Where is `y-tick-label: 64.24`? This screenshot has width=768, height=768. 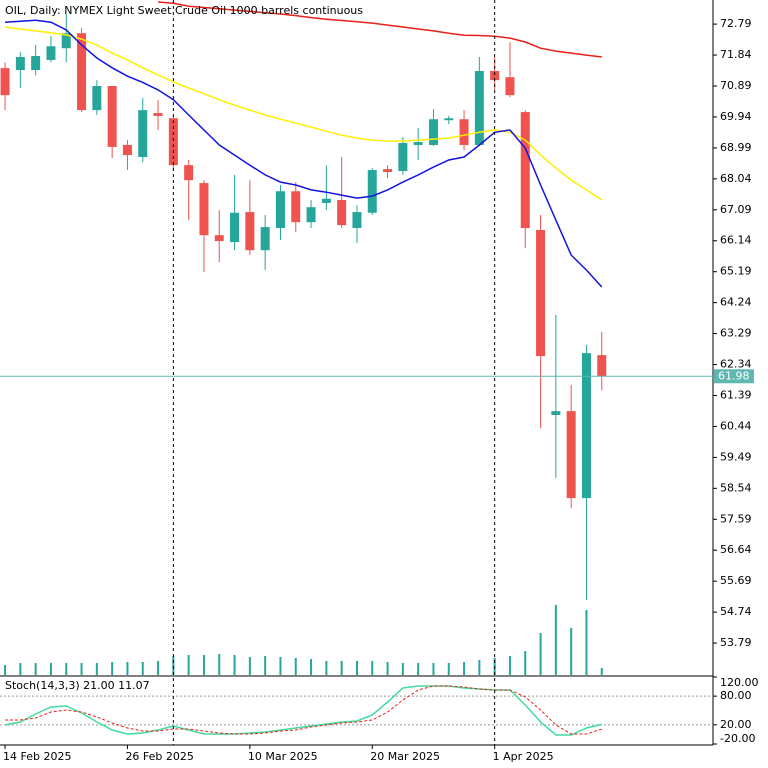 y-tick-label: 64.24 is located at coordinates (736, 302).